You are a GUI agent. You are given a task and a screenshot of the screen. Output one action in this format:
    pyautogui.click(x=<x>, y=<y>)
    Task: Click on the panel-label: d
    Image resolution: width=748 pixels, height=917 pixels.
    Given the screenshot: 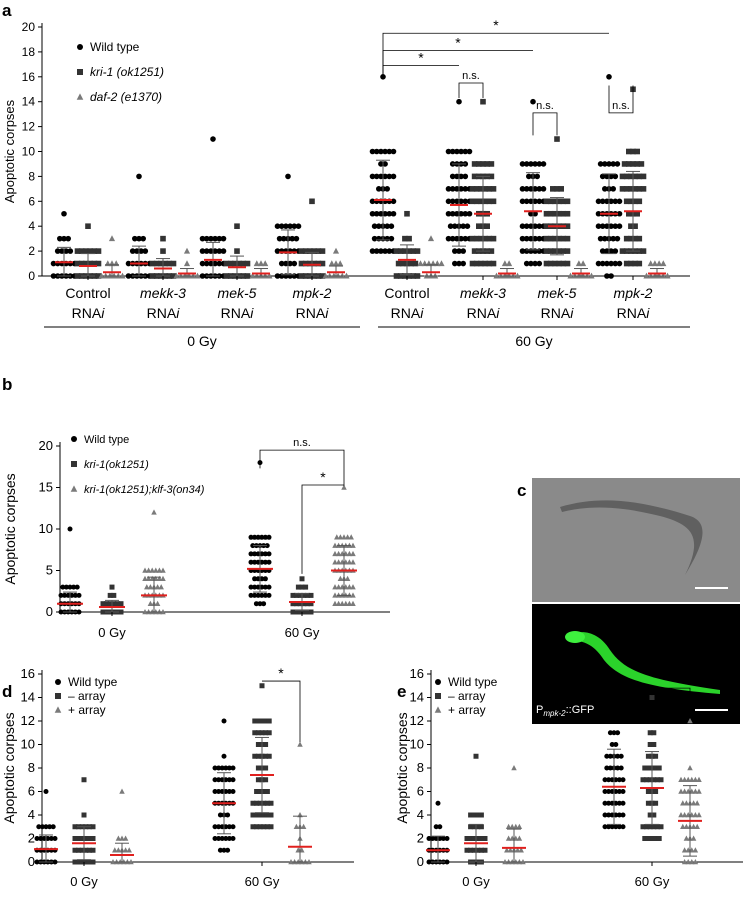 What is the action you would take?
    pyautogui.click(x=7, y=691)
    